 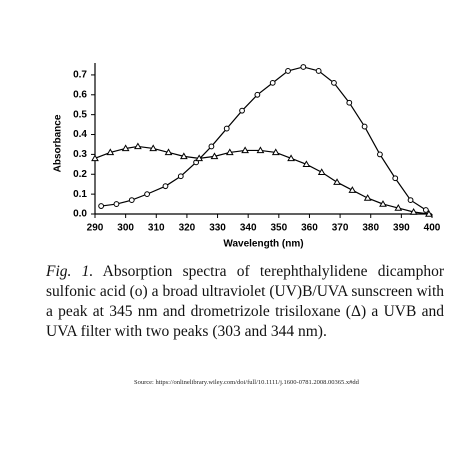 I want to click on x-tick-label: 330, so click(x=217, y=228).